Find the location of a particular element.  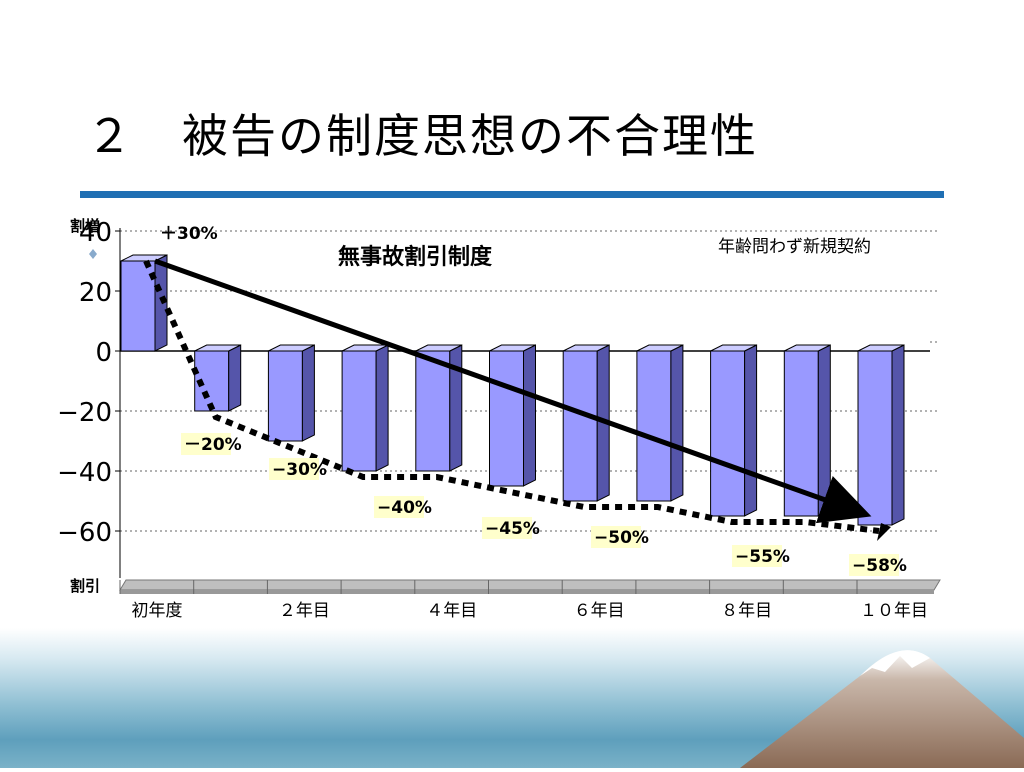

data-label: －20% is located at coordinates (213, 445).